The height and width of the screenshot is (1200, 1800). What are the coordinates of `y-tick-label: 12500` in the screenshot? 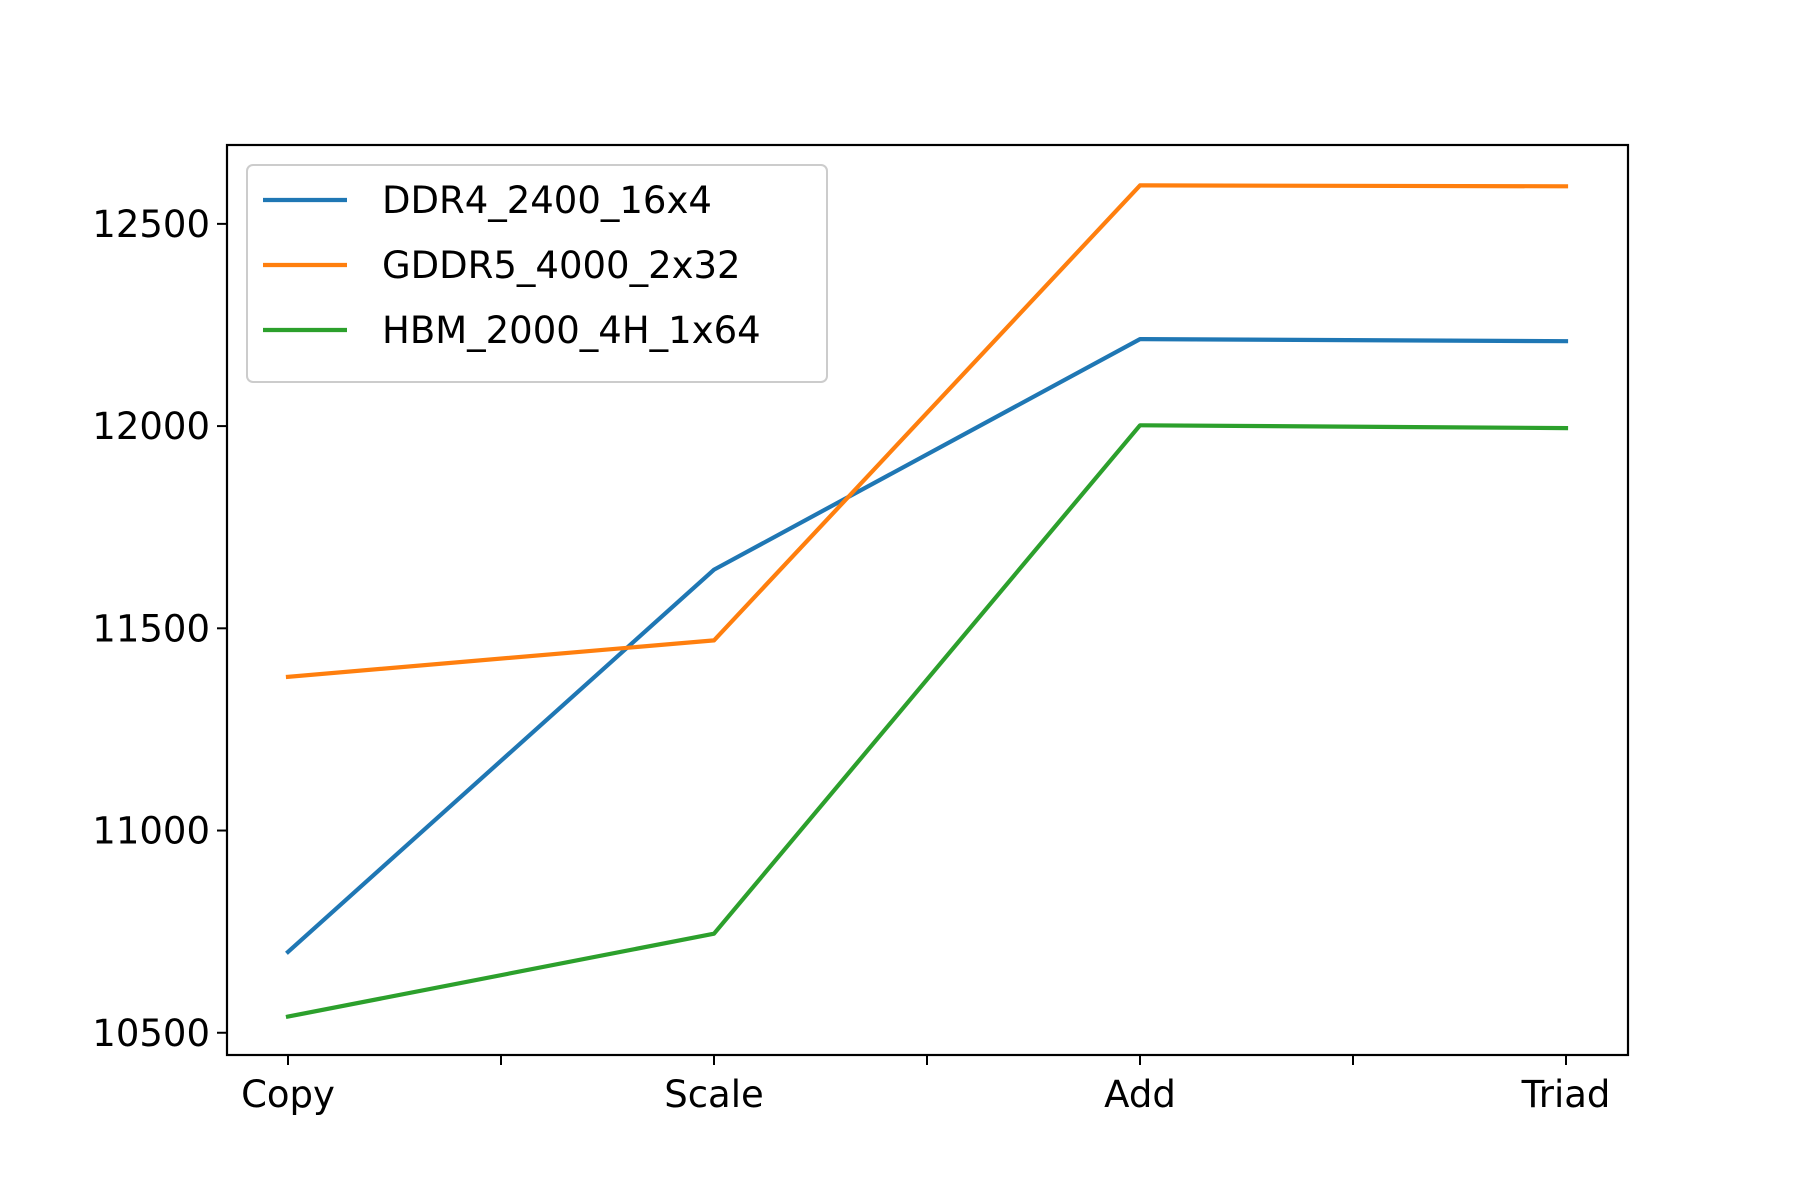 It's located at (151, 224).